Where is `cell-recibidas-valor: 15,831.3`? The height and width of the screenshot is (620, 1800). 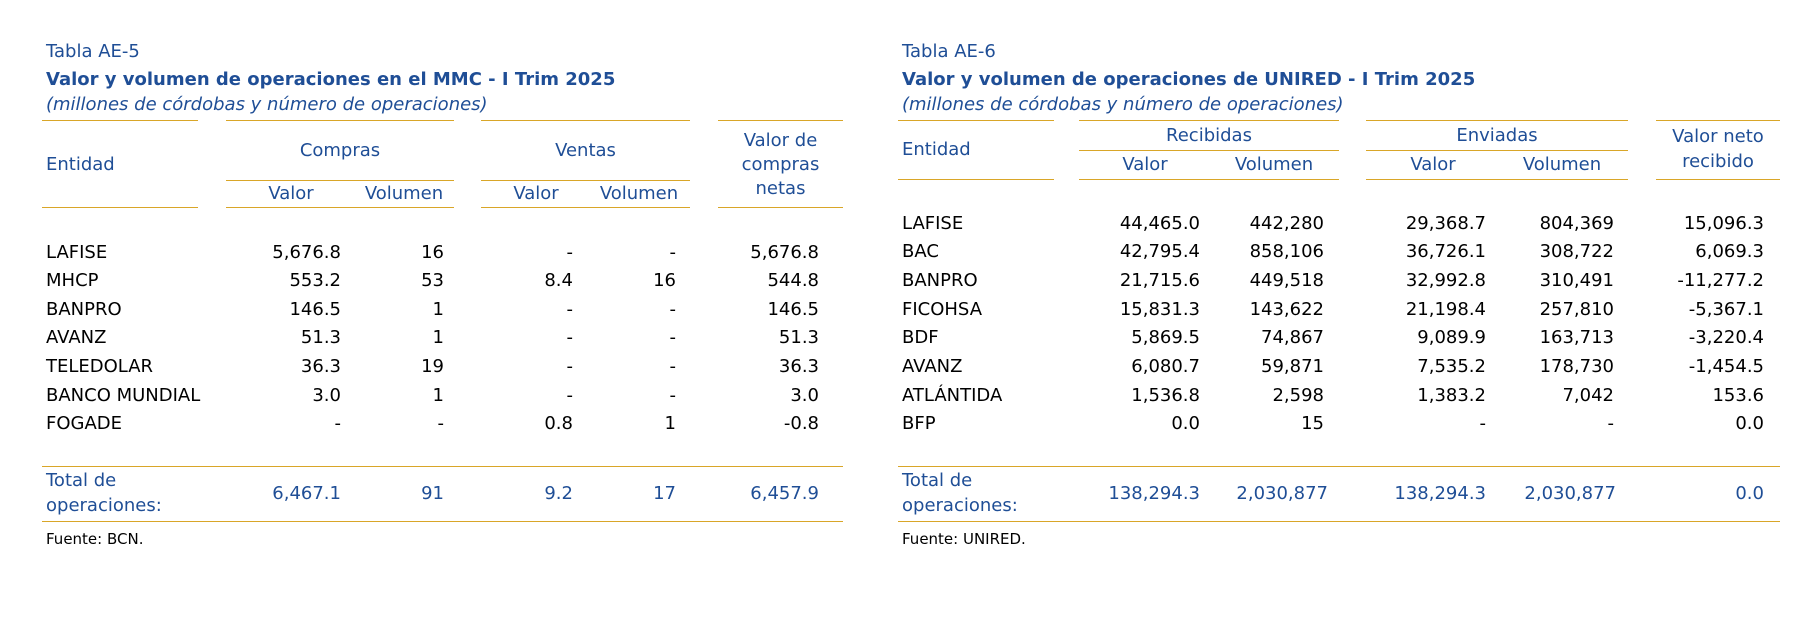 cell-recibidas-valor: 15,831.3 is located at coordinates (1159, 309).